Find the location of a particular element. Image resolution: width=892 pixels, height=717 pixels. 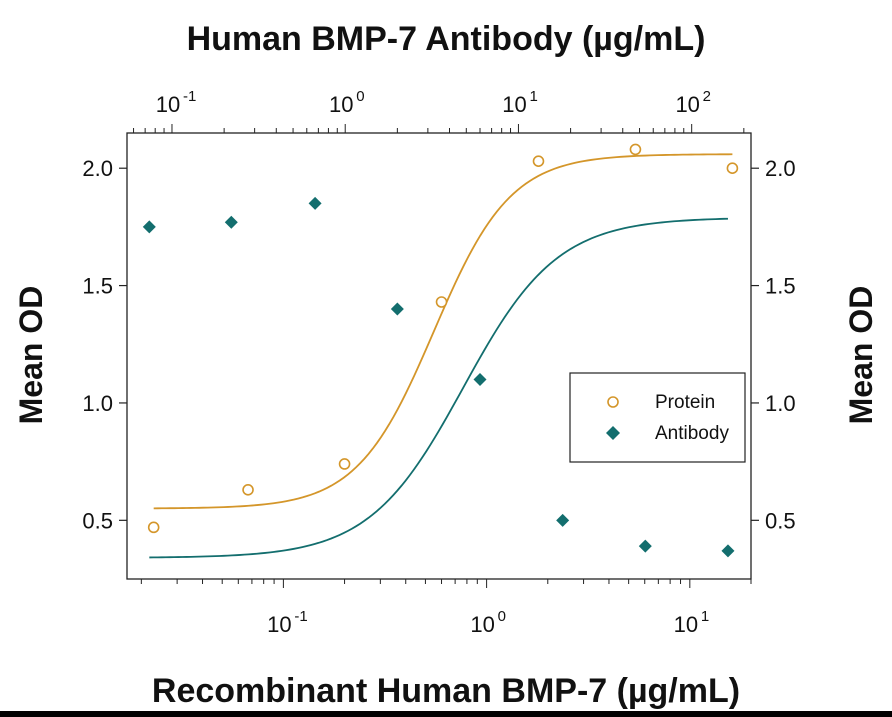

legend-box is located at coordinates (657, 417).